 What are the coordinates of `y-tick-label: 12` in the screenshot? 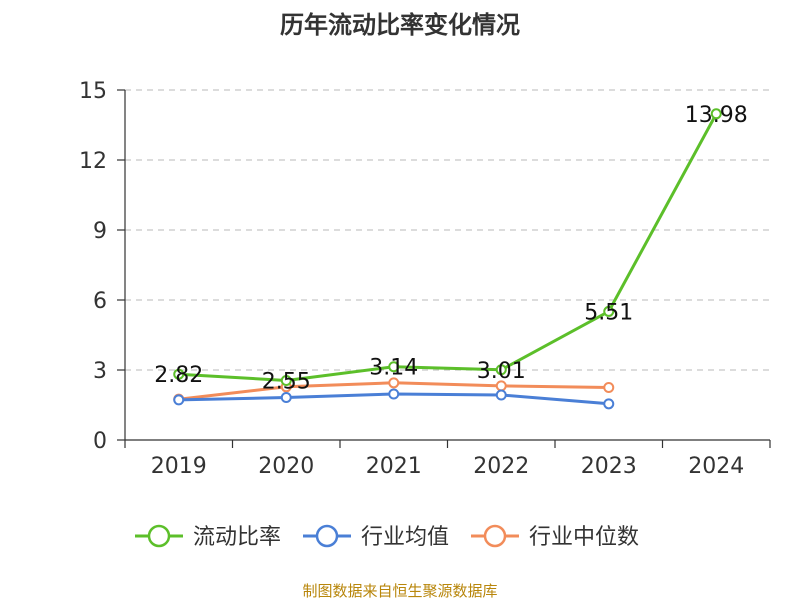 It's located at (93, 161).